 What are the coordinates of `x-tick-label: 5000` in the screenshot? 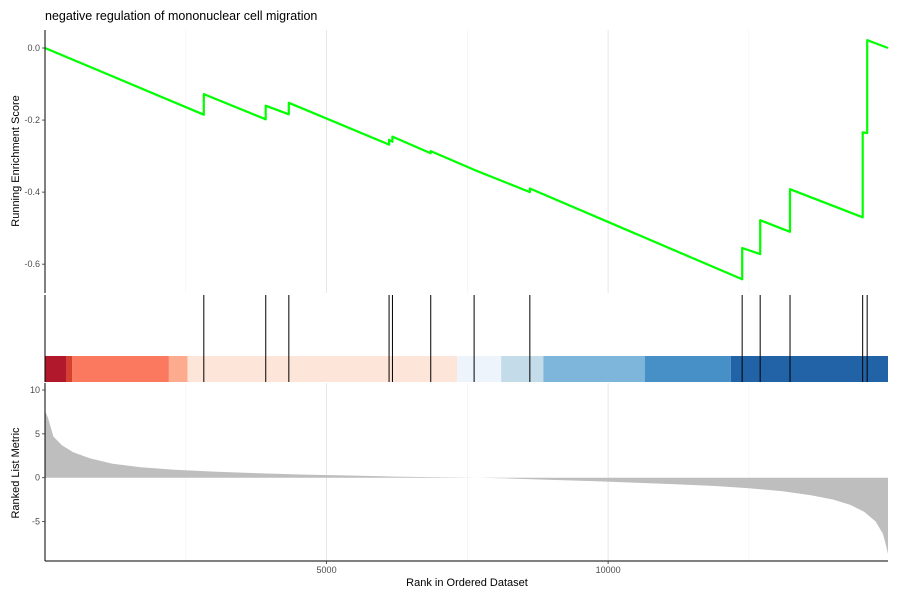 It's located at (327, 570).